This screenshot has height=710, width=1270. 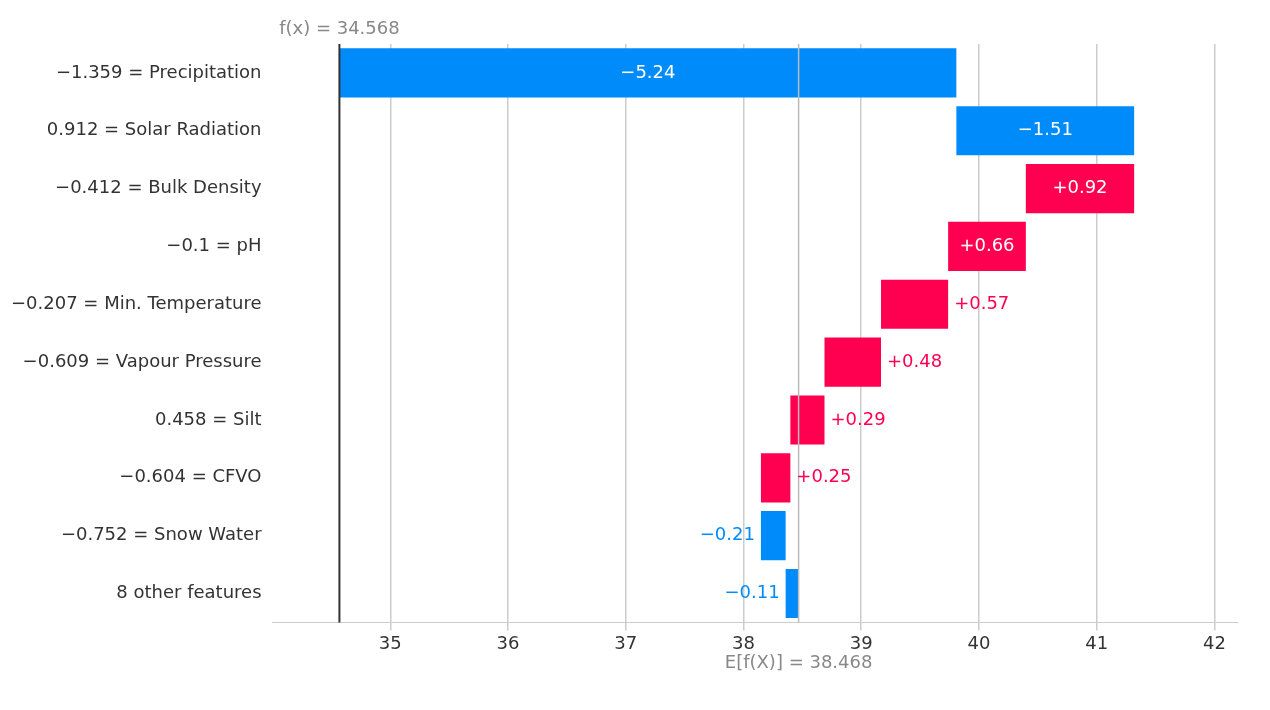 I want to click on y-tick-label: −1.359 = Precipitation, so click(x=158, y=71).